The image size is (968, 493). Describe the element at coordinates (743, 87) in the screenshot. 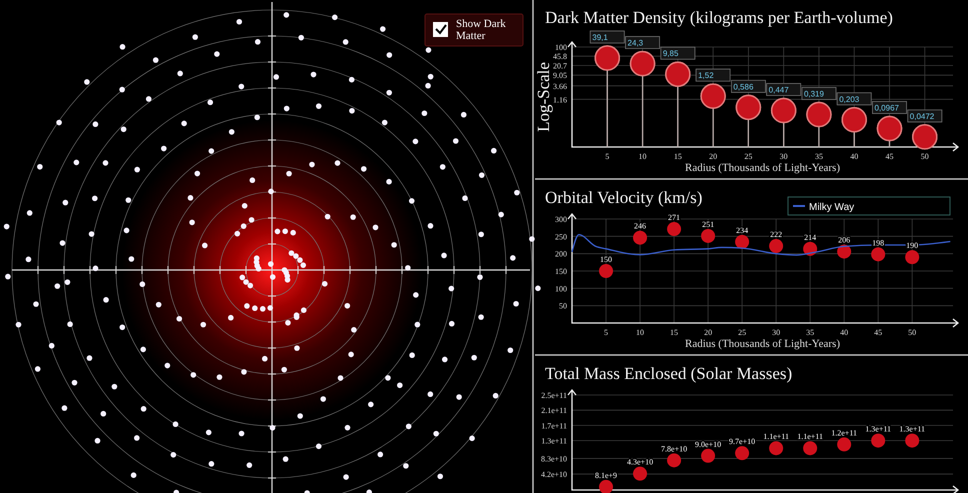

I see `data-label: 0,586` at that location.